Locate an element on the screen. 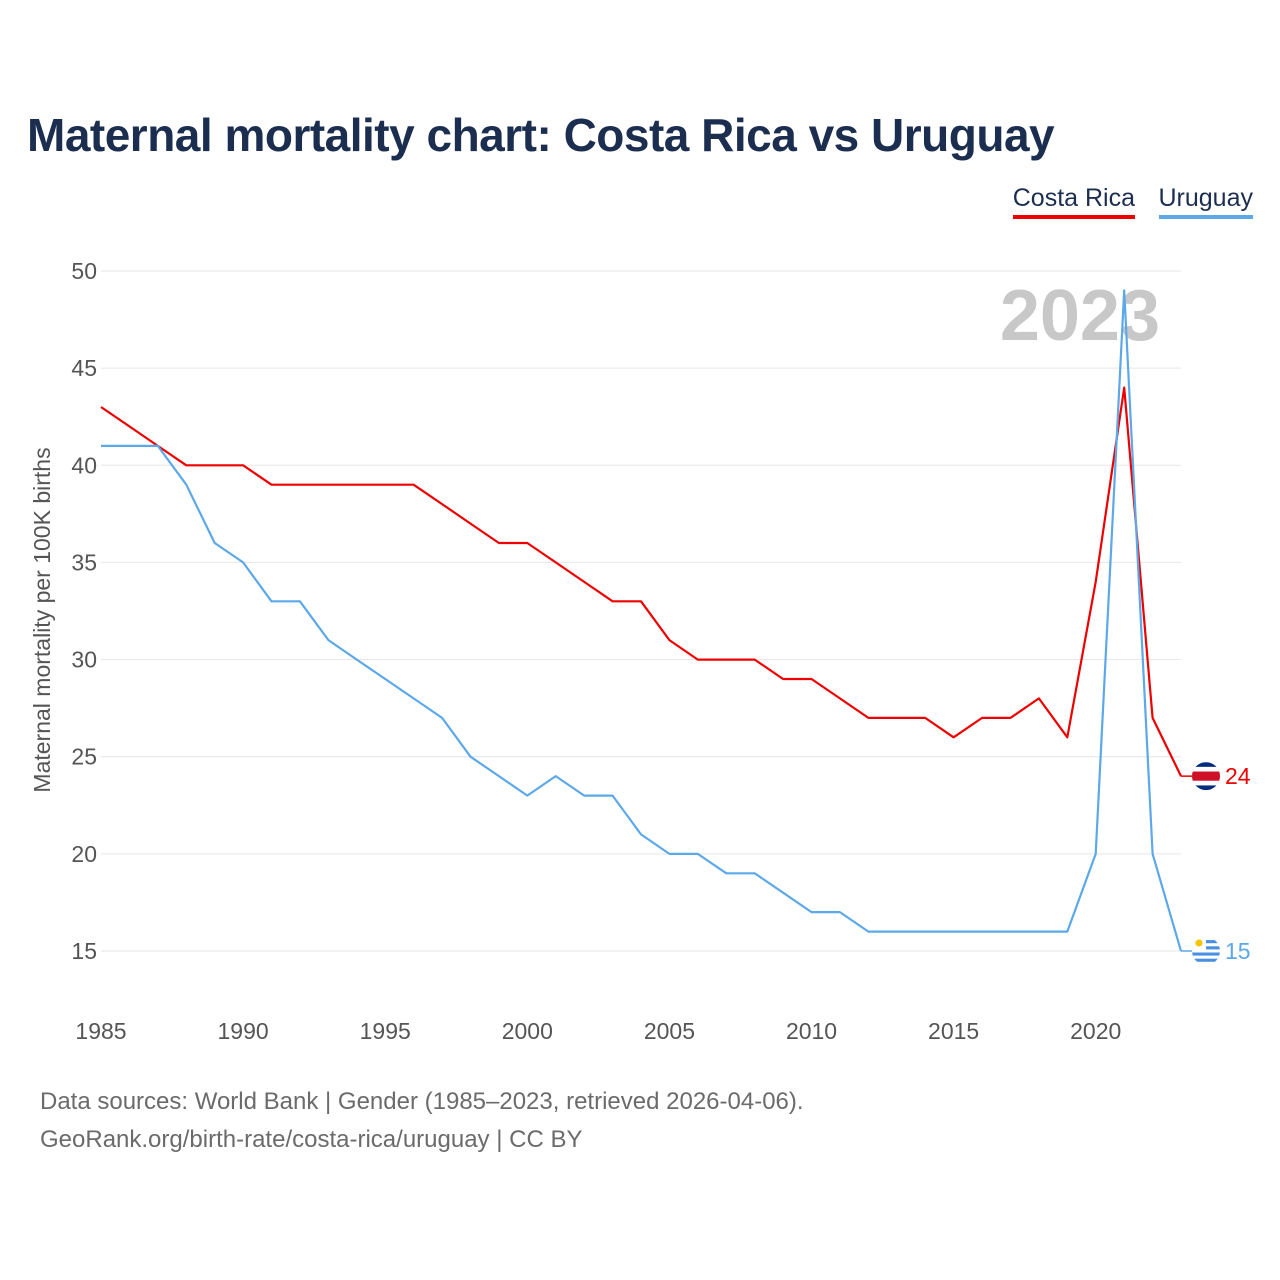 This screenshot has height=1280, width=1280. x-tick-label: 2020 is located at coordinates (1095, 1031).